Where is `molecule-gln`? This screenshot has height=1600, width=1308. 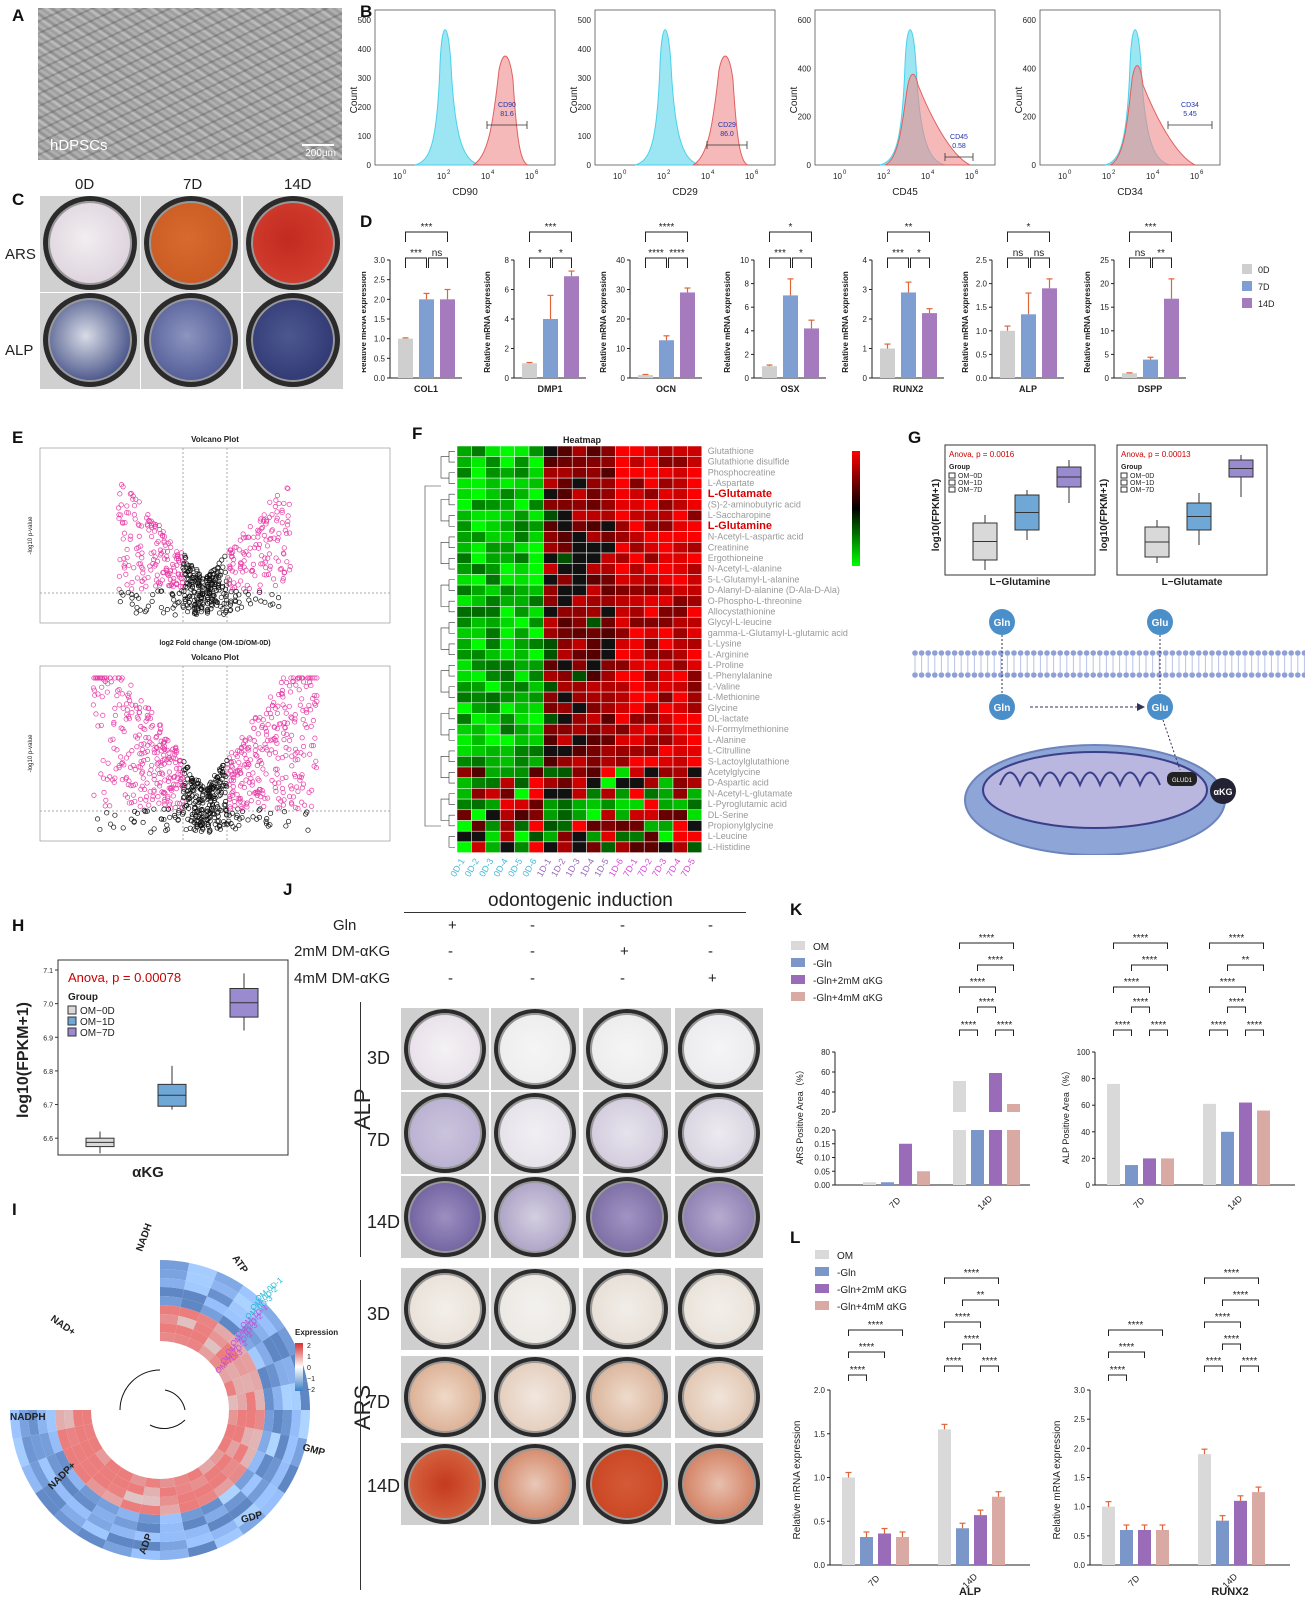
molecule-gln is located at coordinates (1002, 622).